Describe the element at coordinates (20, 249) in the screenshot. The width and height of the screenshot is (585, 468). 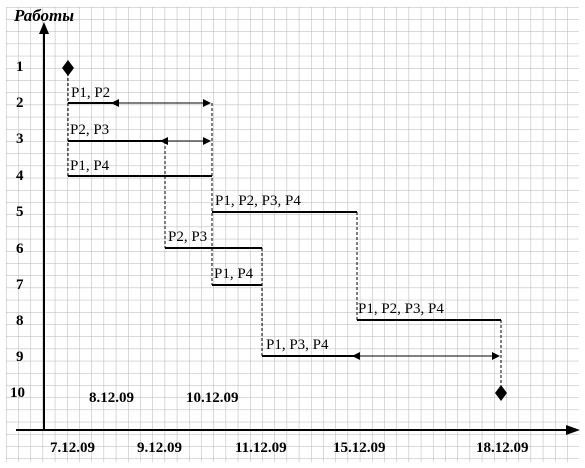
I see `row-label: 6` at that location.